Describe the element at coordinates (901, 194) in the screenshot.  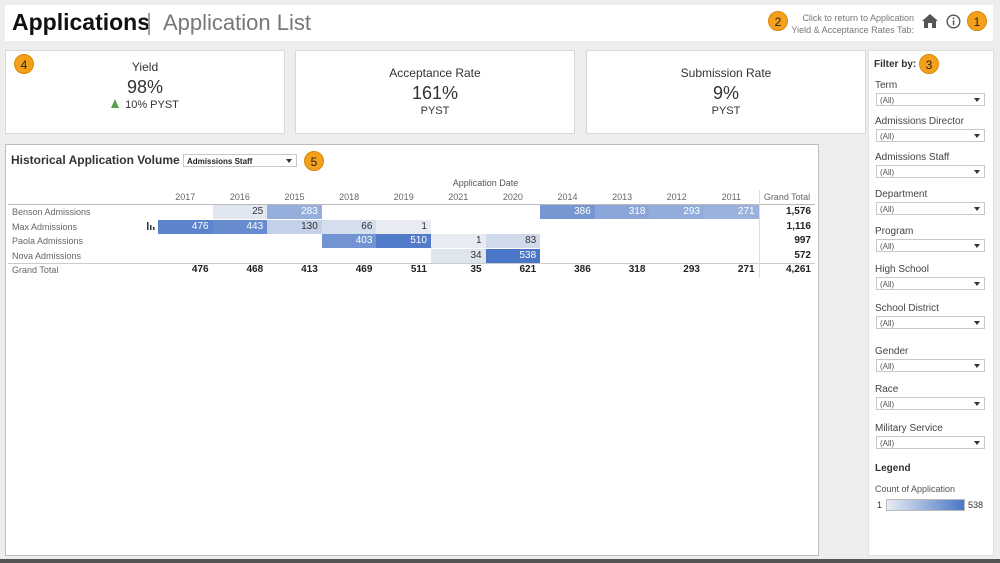
I see `filter-label: Department` at that location.